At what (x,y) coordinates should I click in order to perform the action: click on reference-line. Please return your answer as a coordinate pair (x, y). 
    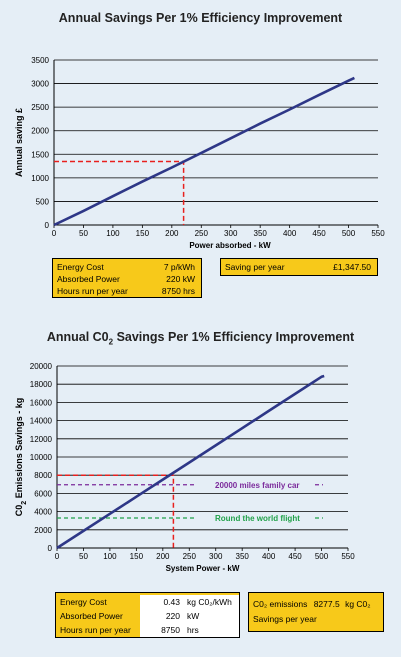
    Looking at the image, I should click on (116, 511).